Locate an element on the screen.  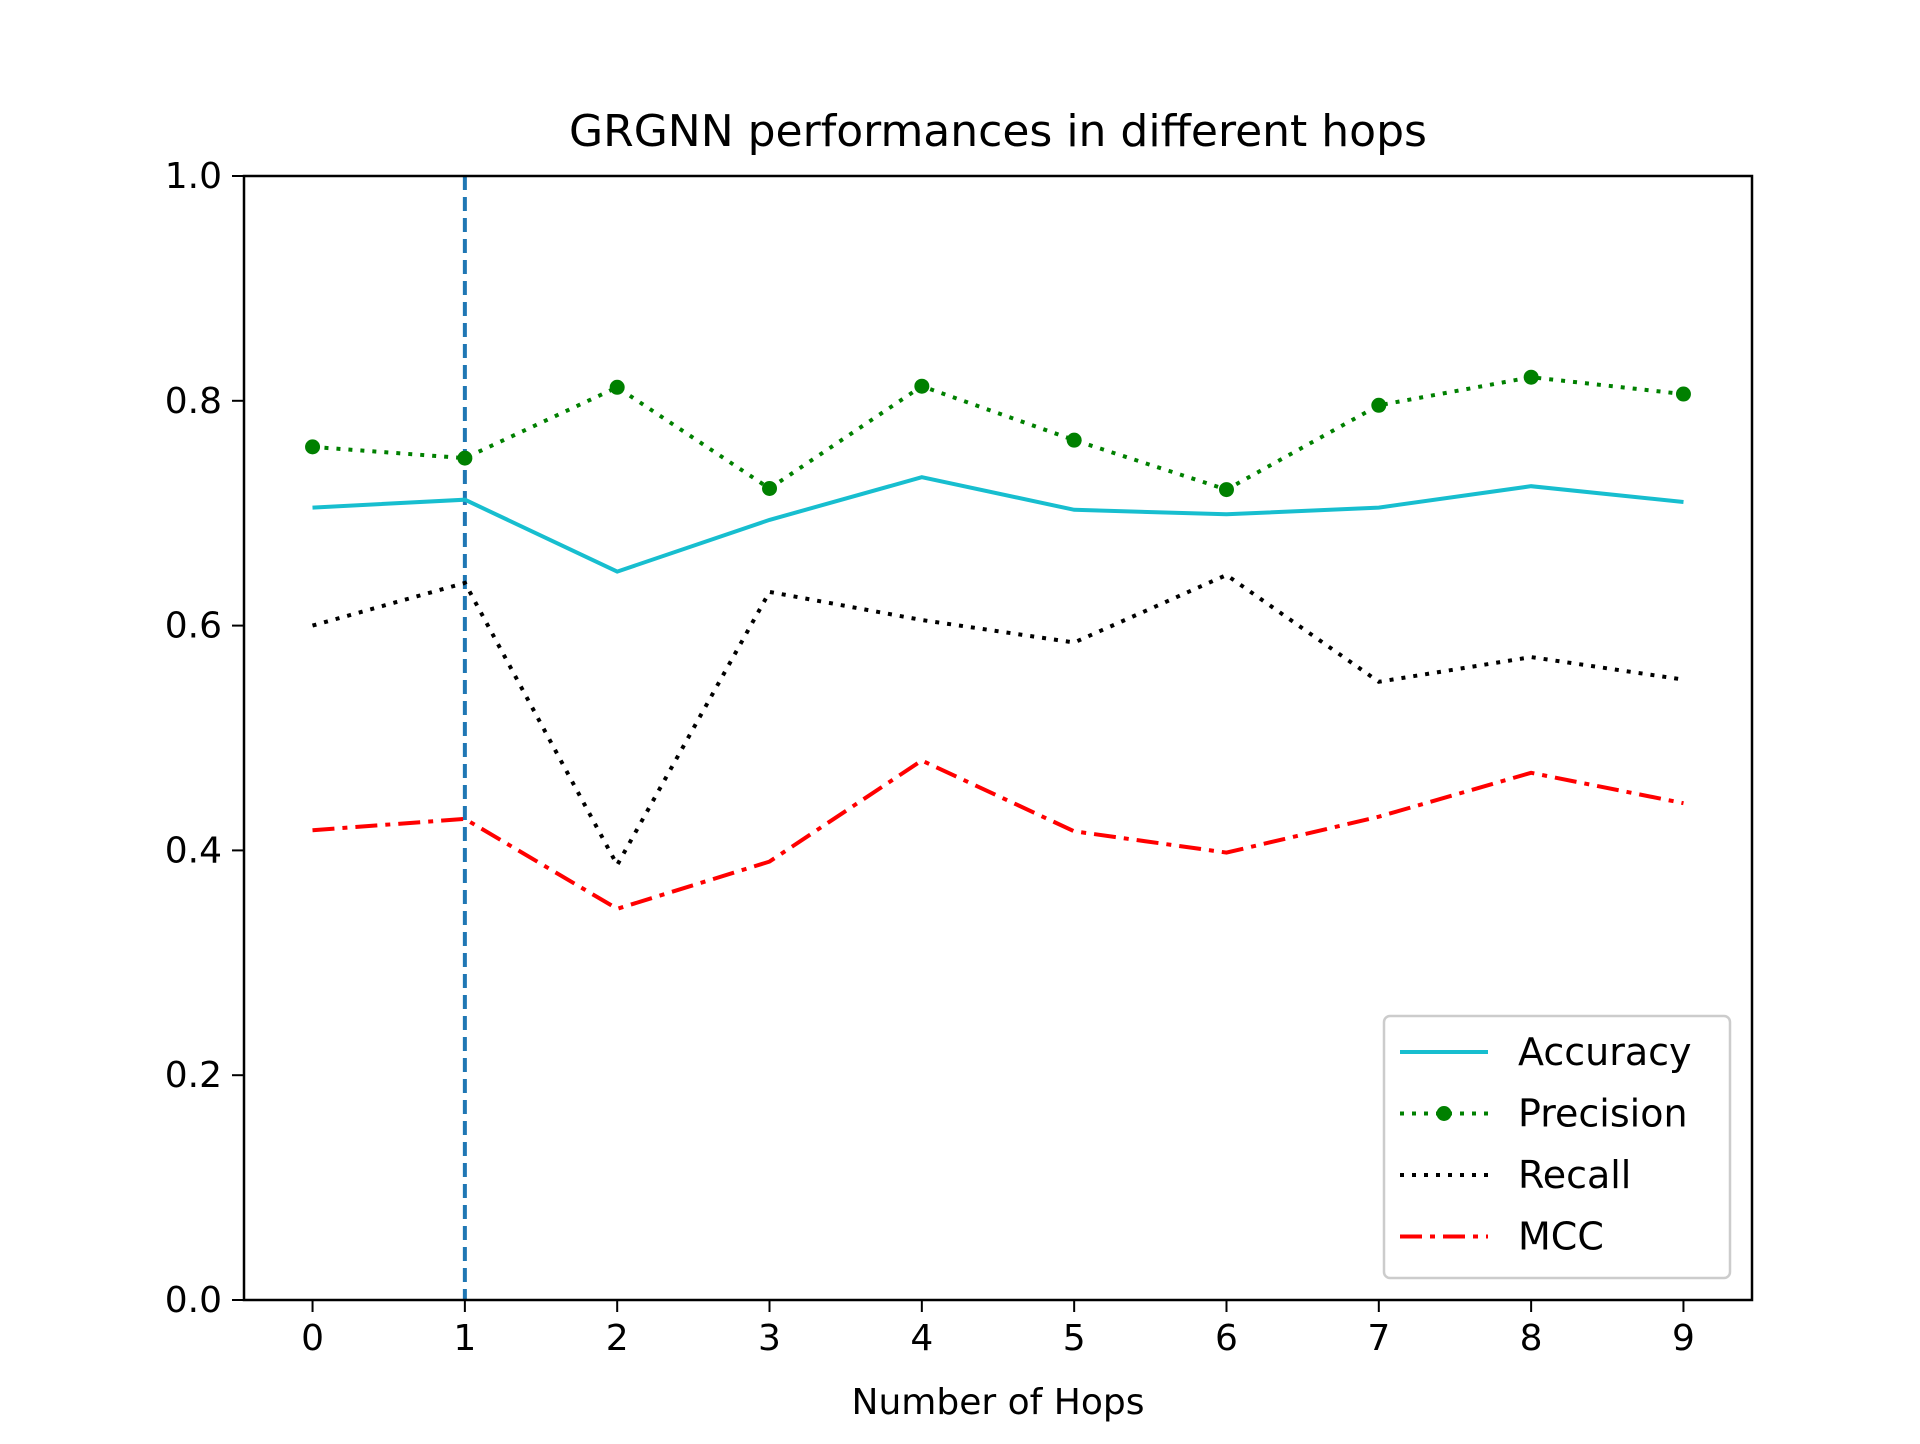
y-tick-label: 0.0 is located at coordinates (193, 1300).